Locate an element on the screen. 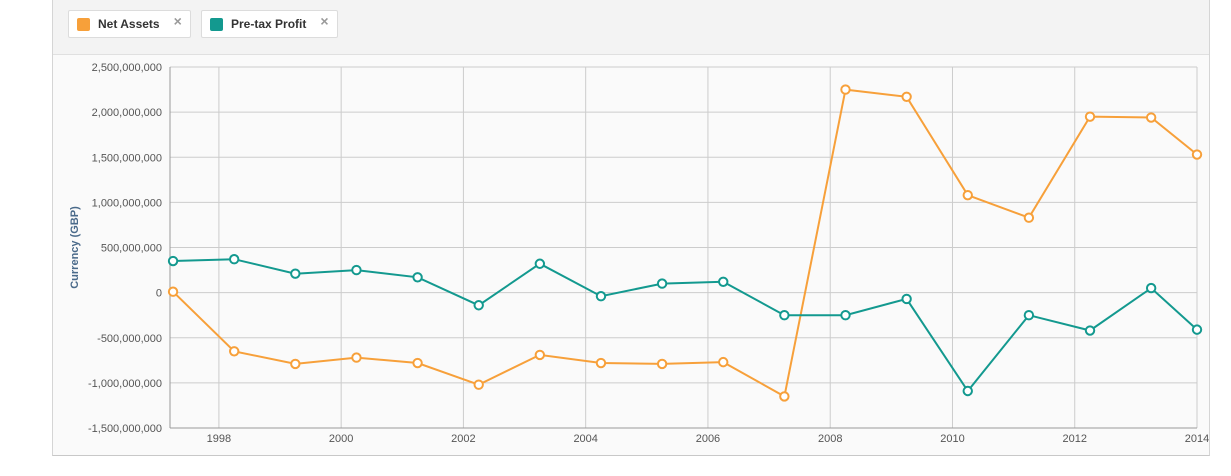 The width and height of the screenshot is (1231, 476). y-tick-label: 0 is located at coordinates (159, 294).